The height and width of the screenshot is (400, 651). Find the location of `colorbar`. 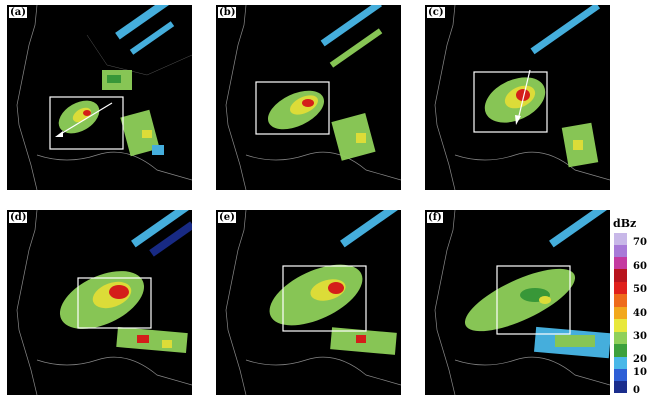

colorbar is located at coordinates (620, 313).